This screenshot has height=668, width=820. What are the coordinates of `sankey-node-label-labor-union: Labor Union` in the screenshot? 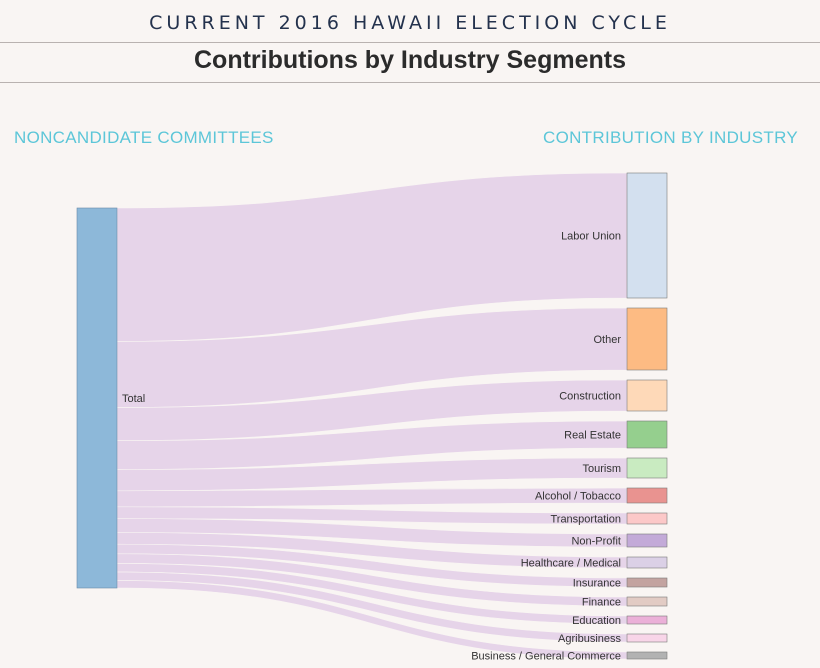 It's located at (591, 237).